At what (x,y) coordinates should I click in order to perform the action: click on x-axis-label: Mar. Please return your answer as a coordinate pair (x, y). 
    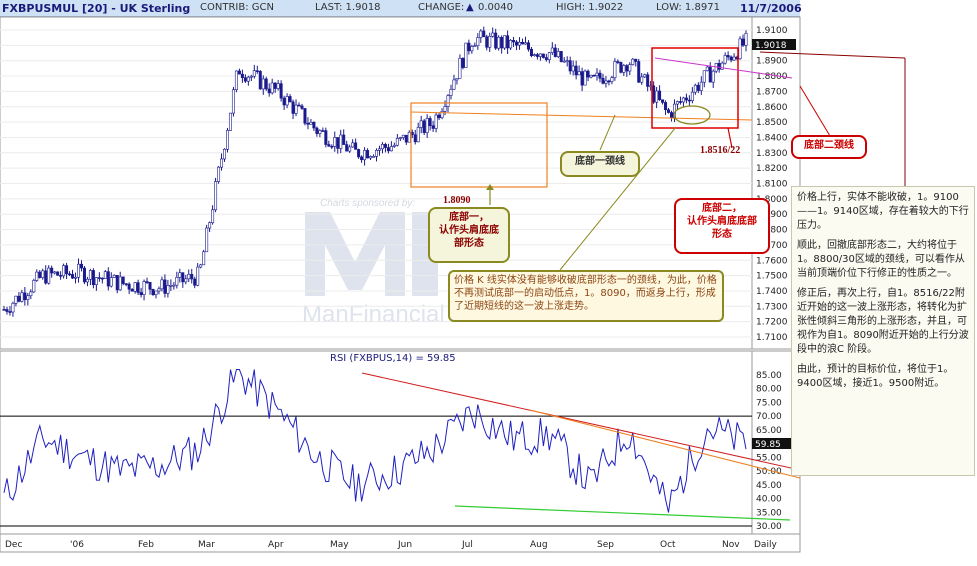
    Looking at the image, I should click on (206, 545).